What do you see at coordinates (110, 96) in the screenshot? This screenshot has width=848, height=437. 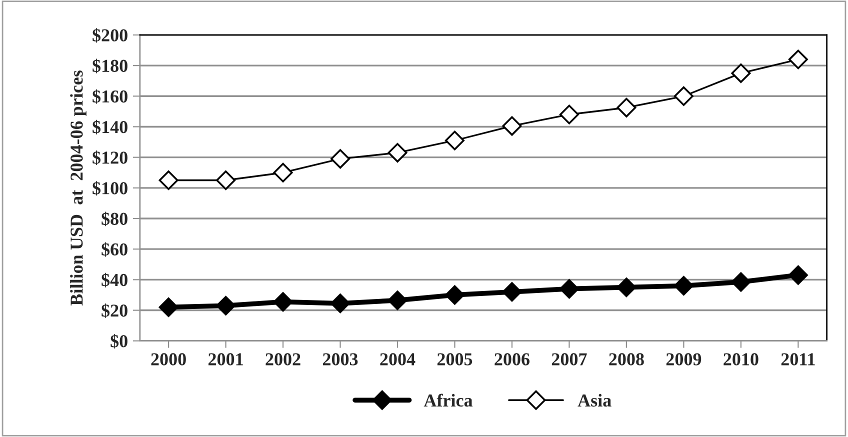 I see `y-tick-label: $160` at bounding box center [110, 96].